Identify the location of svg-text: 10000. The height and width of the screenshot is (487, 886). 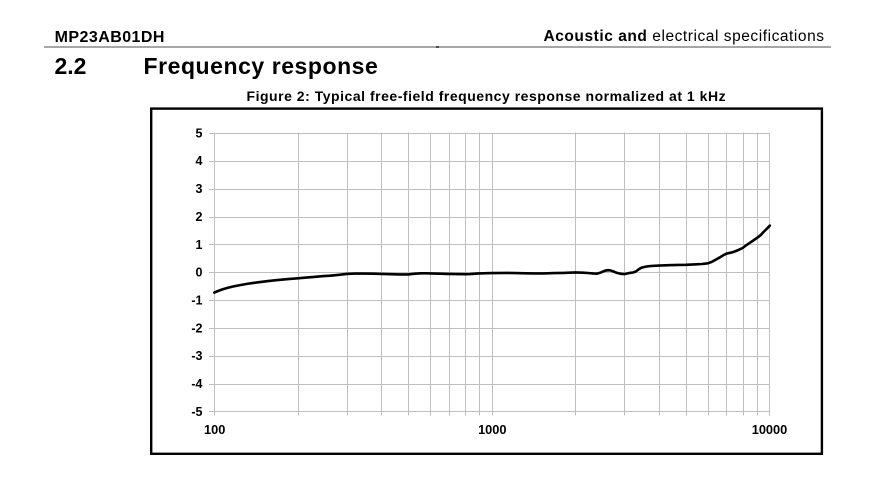
(770, 429).